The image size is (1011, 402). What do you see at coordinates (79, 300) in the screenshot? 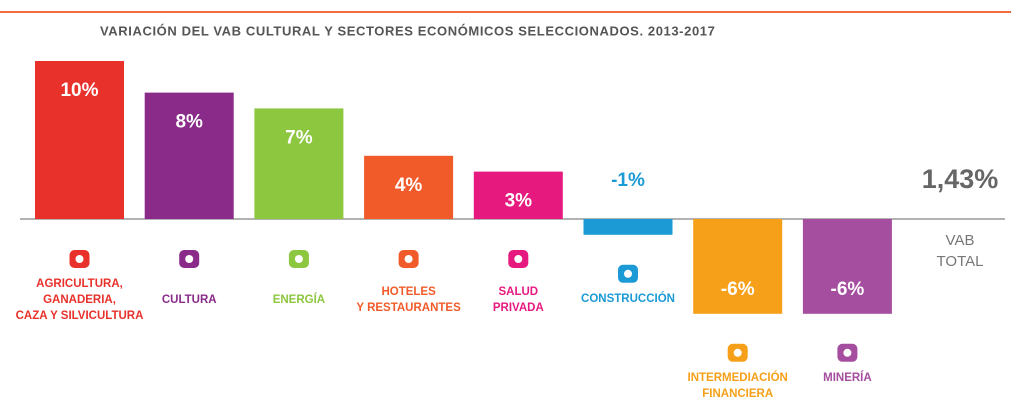
I see `category-label: GANADERIA,` at bounding box center [79, 300].